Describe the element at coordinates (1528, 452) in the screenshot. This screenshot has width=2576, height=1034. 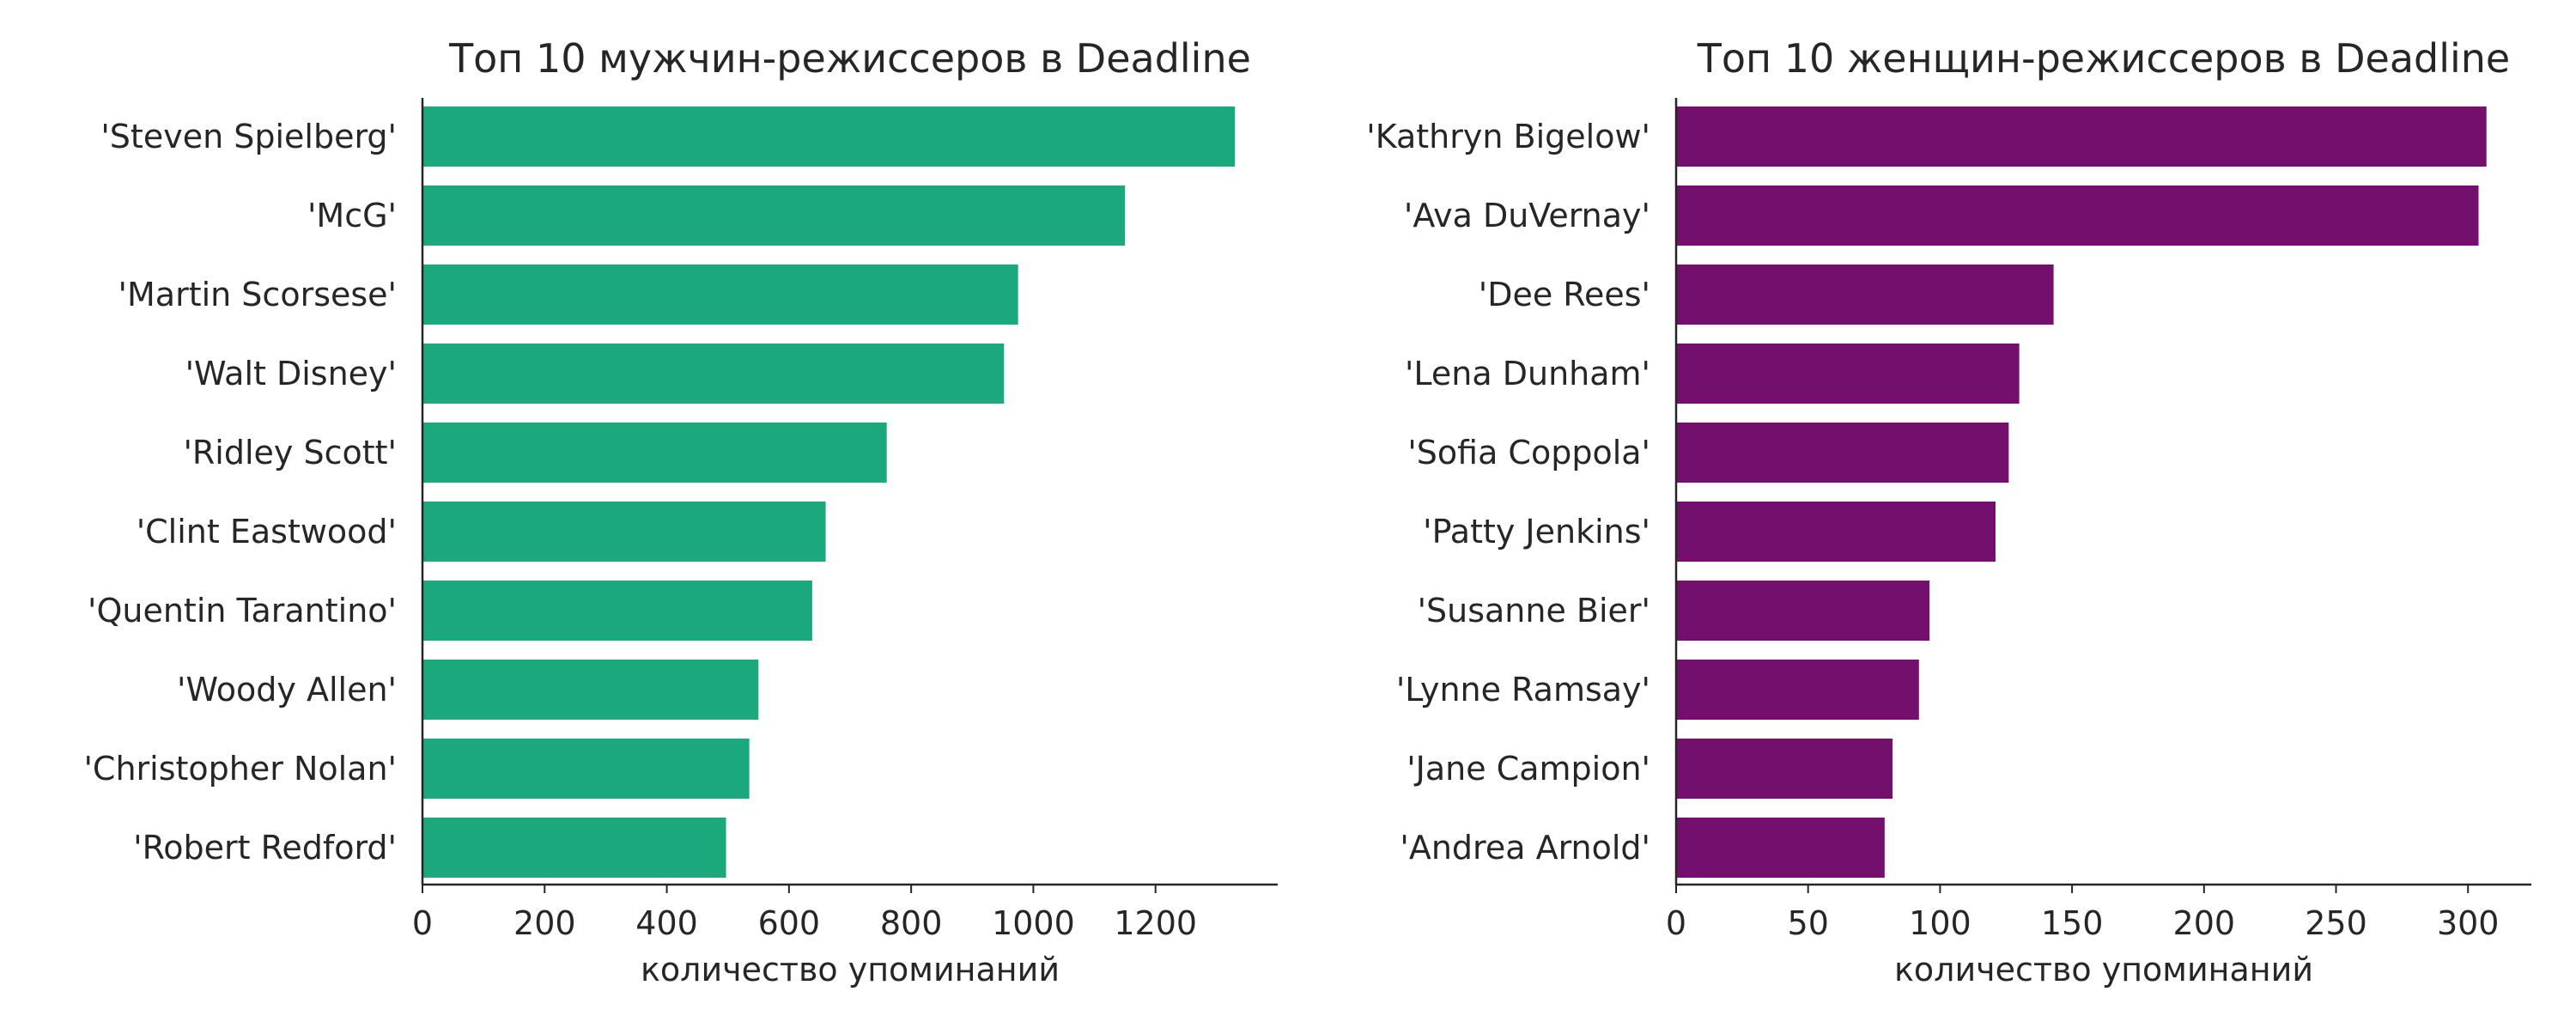
I see `category-label: 'Sofia Coppola'` at that location.